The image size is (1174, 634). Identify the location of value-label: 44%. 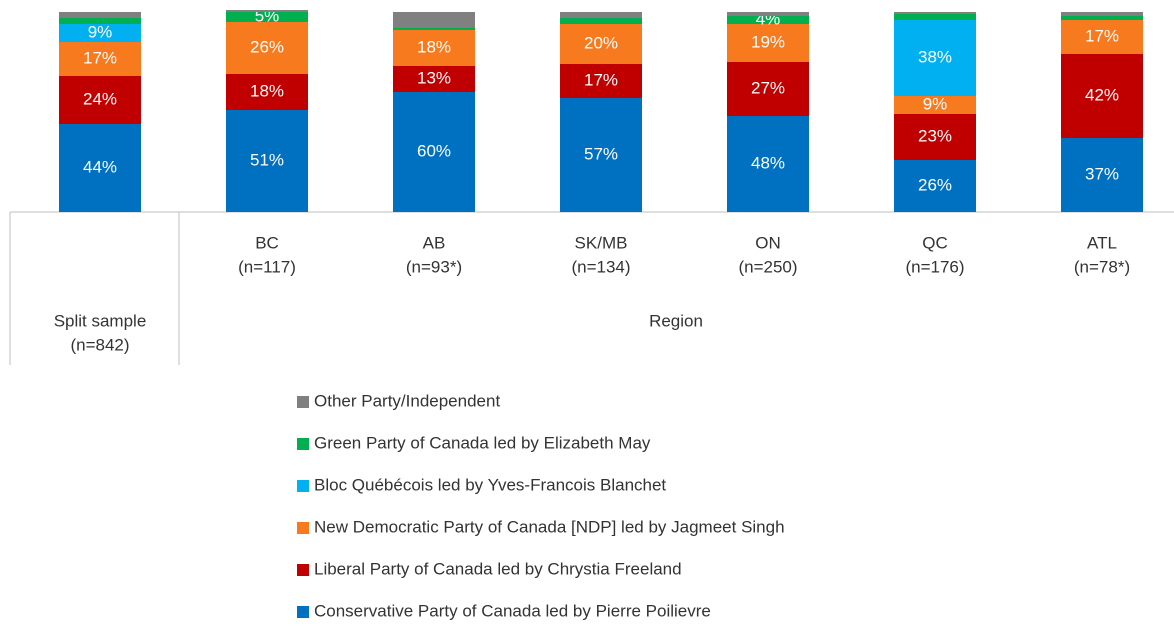
(100, 166).